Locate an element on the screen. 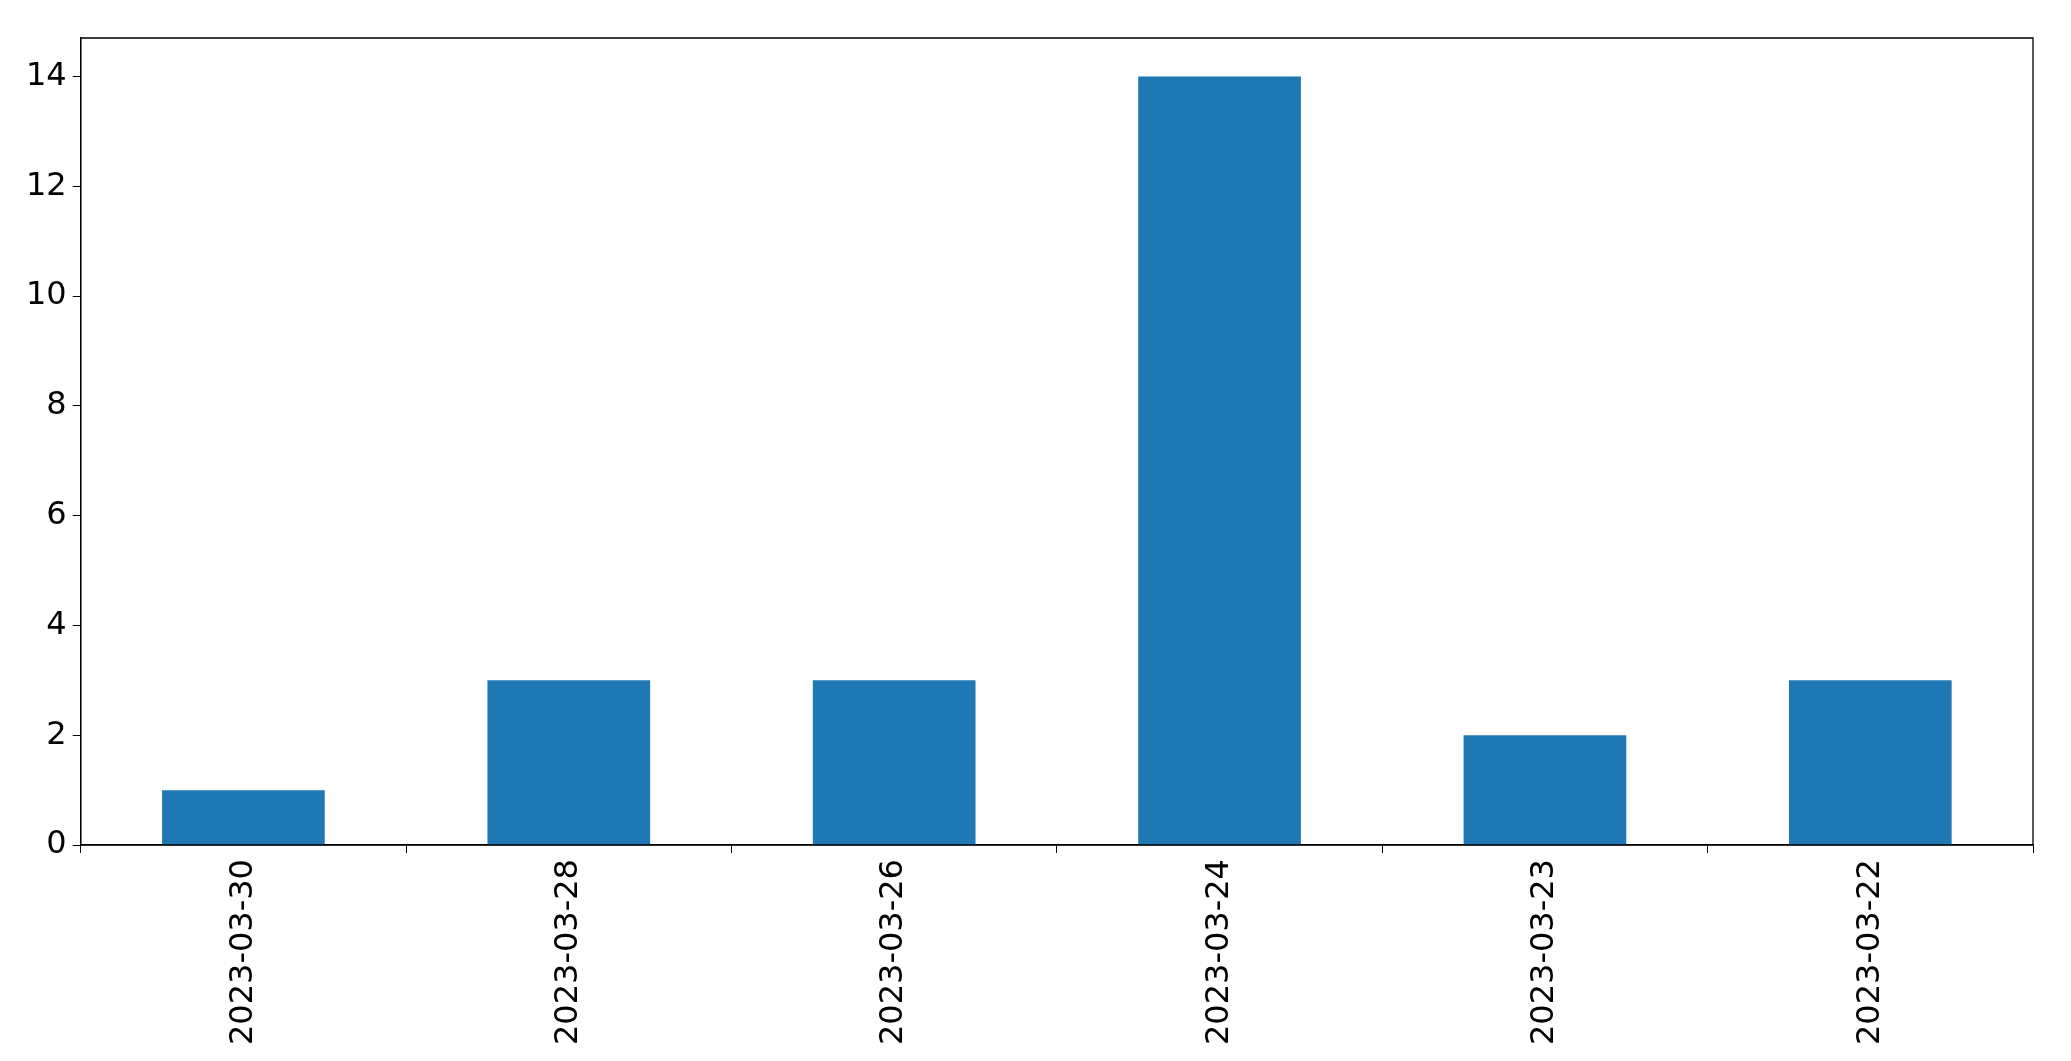 The height and width of the screenshot is (1061, 2071). x-tick-label: 2023-03-28 is located at coordinates (566, 952).